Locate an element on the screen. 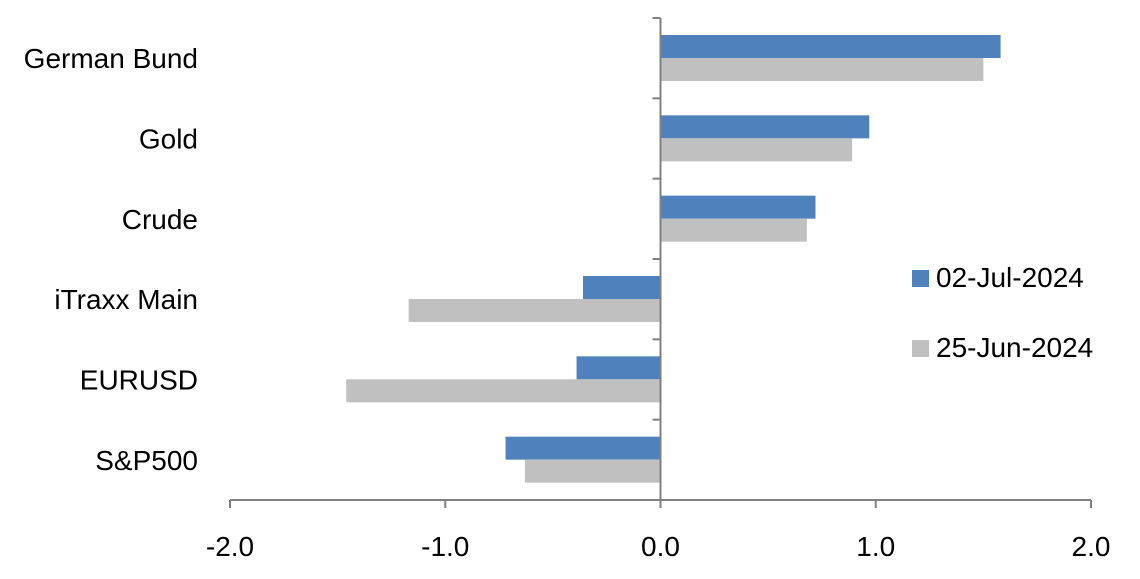 The height and width of the screenshot is (579, 1140). x-tick-label: -2.0 is located at coordinates (230, 546).